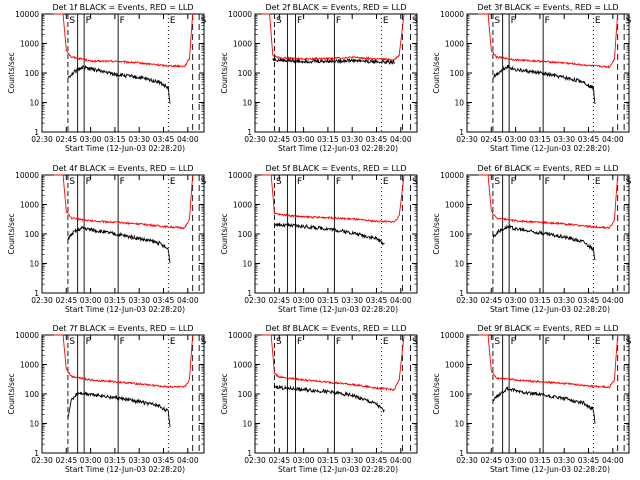  Describe the element at coordinates (550, 148) in the screenshot. I see `x-axis-label: Start Time (12-Jun-03 02:28:20)` at that location.